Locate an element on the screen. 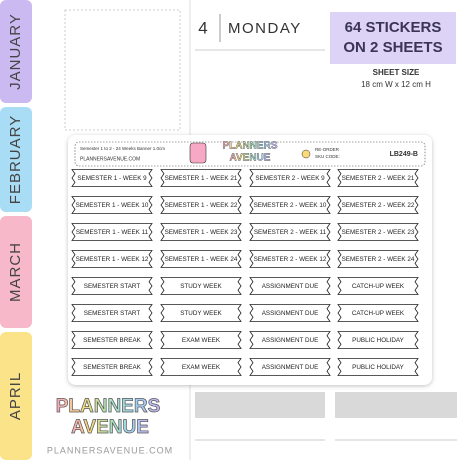 The image size is (460, 460). sheet-description: Semester 1 to 2 - 24 Weeks Banner 1.0cm is located at coordinates (122, 148).